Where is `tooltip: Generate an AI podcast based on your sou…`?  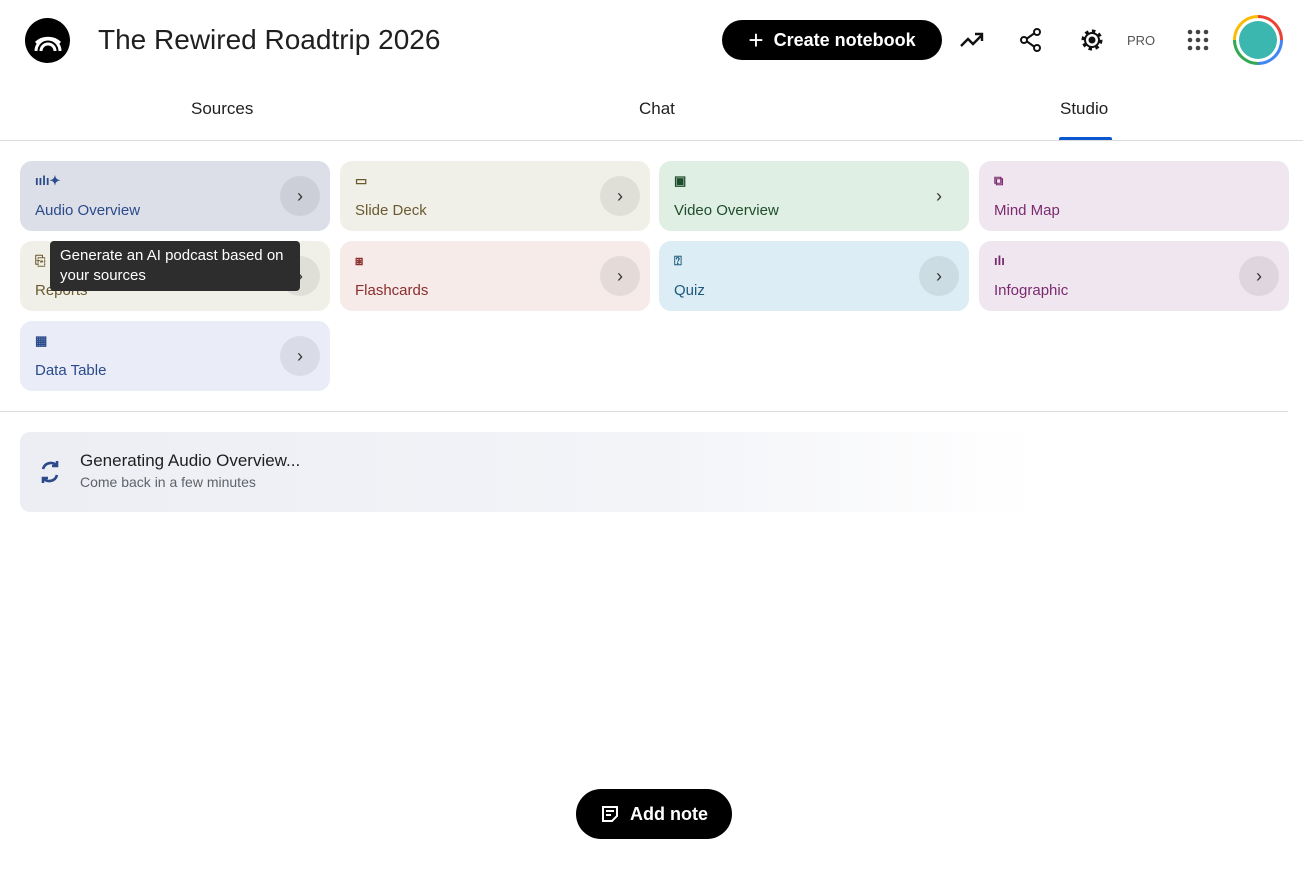 tooltip: Generate an AI podcast based on your sou… is located at coordinates (175, 266).